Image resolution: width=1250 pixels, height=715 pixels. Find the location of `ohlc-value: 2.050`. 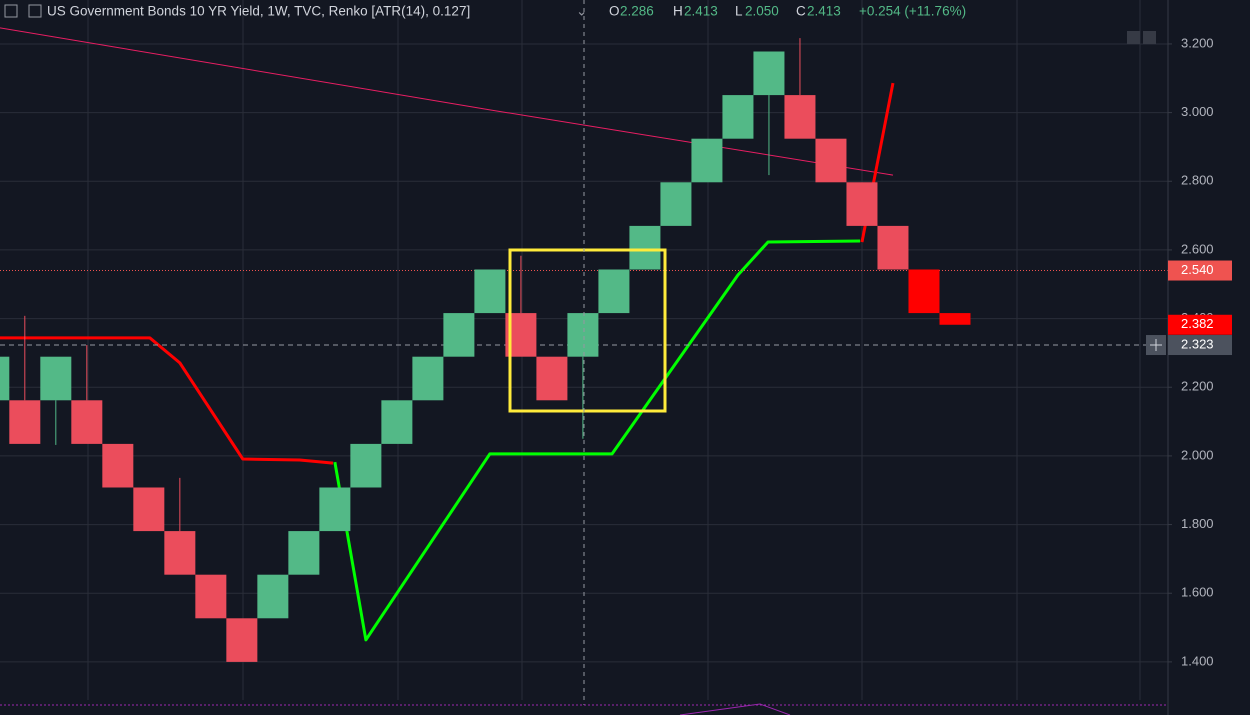

ohlc-value: 2.050 is located at coordinates (762, 11).